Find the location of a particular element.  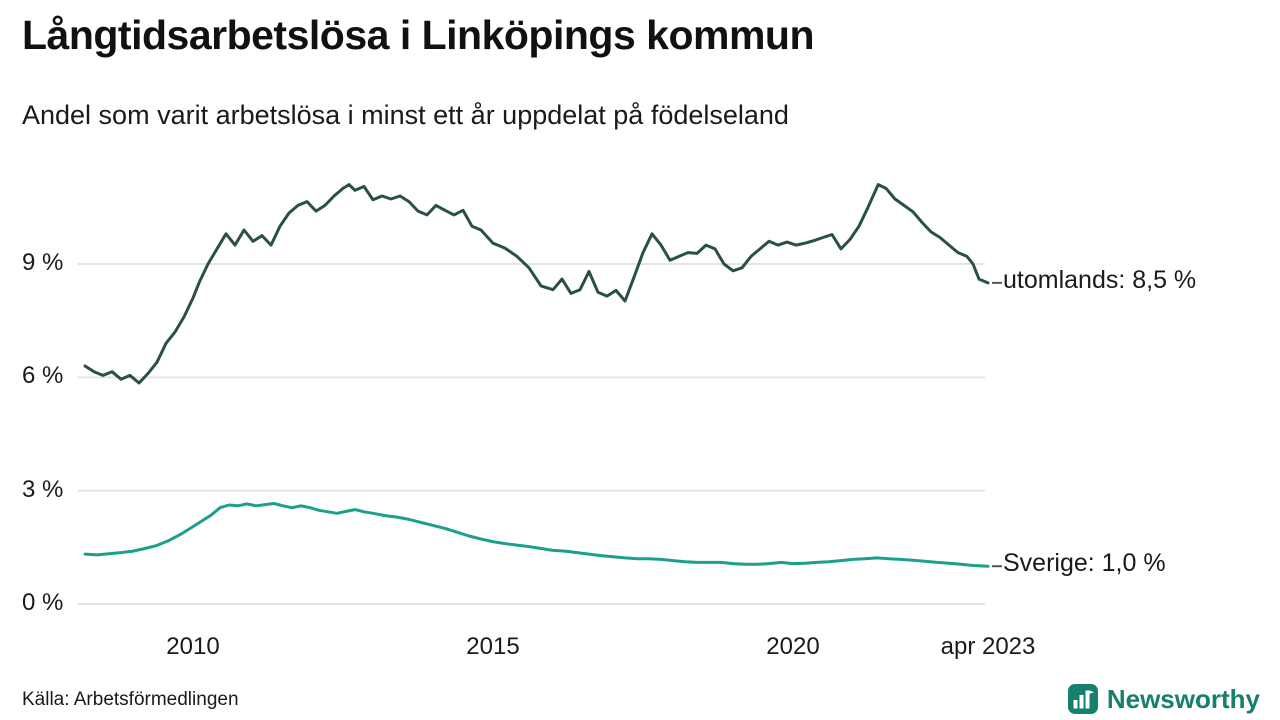

y-tick-label: 9 % is located at coordinates (43, 262).